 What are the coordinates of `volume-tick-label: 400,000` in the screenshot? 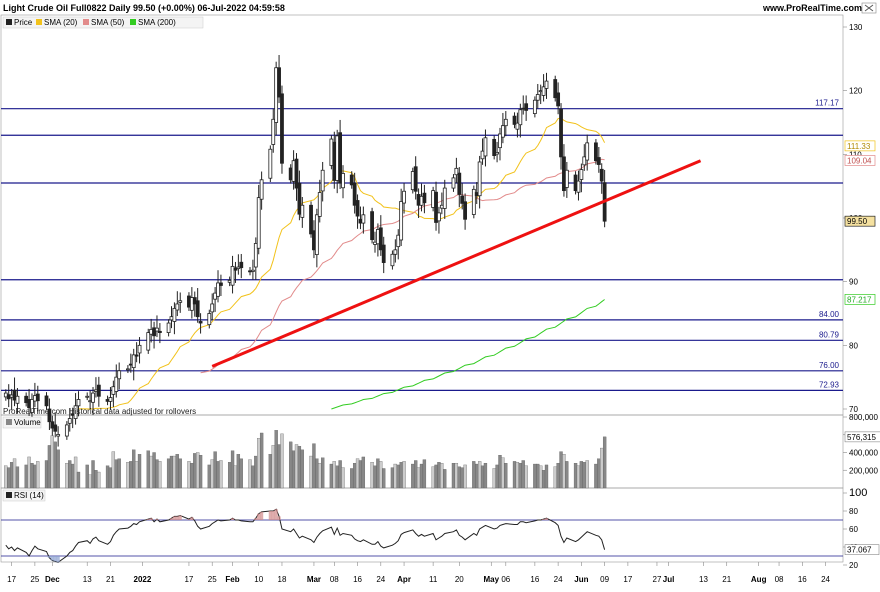 It's located at (863, 453).